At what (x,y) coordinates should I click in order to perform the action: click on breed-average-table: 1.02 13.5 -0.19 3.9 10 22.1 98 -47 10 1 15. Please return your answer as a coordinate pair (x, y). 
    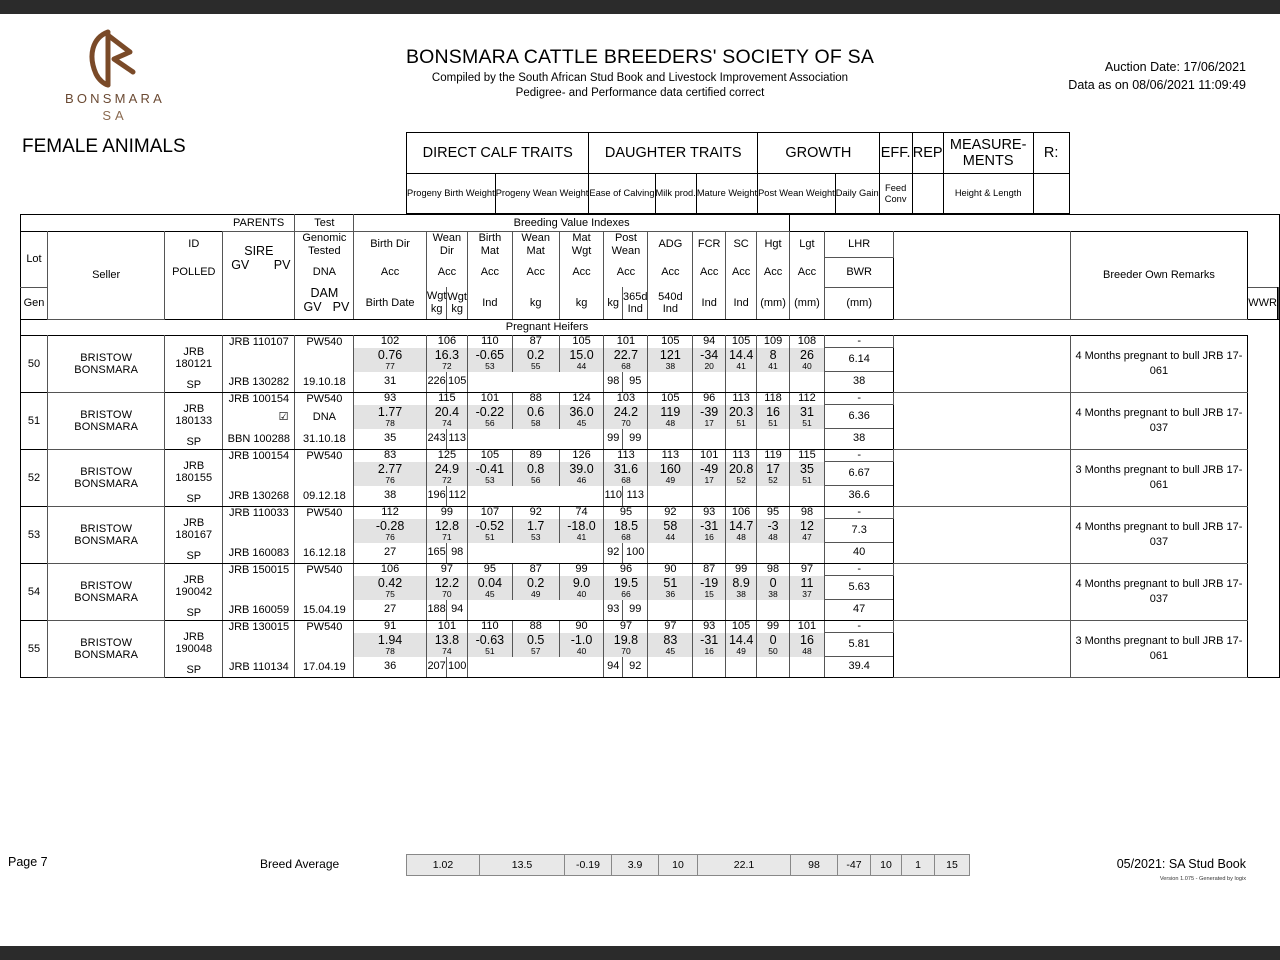
    Looking at the image, I should click on (688, 865).